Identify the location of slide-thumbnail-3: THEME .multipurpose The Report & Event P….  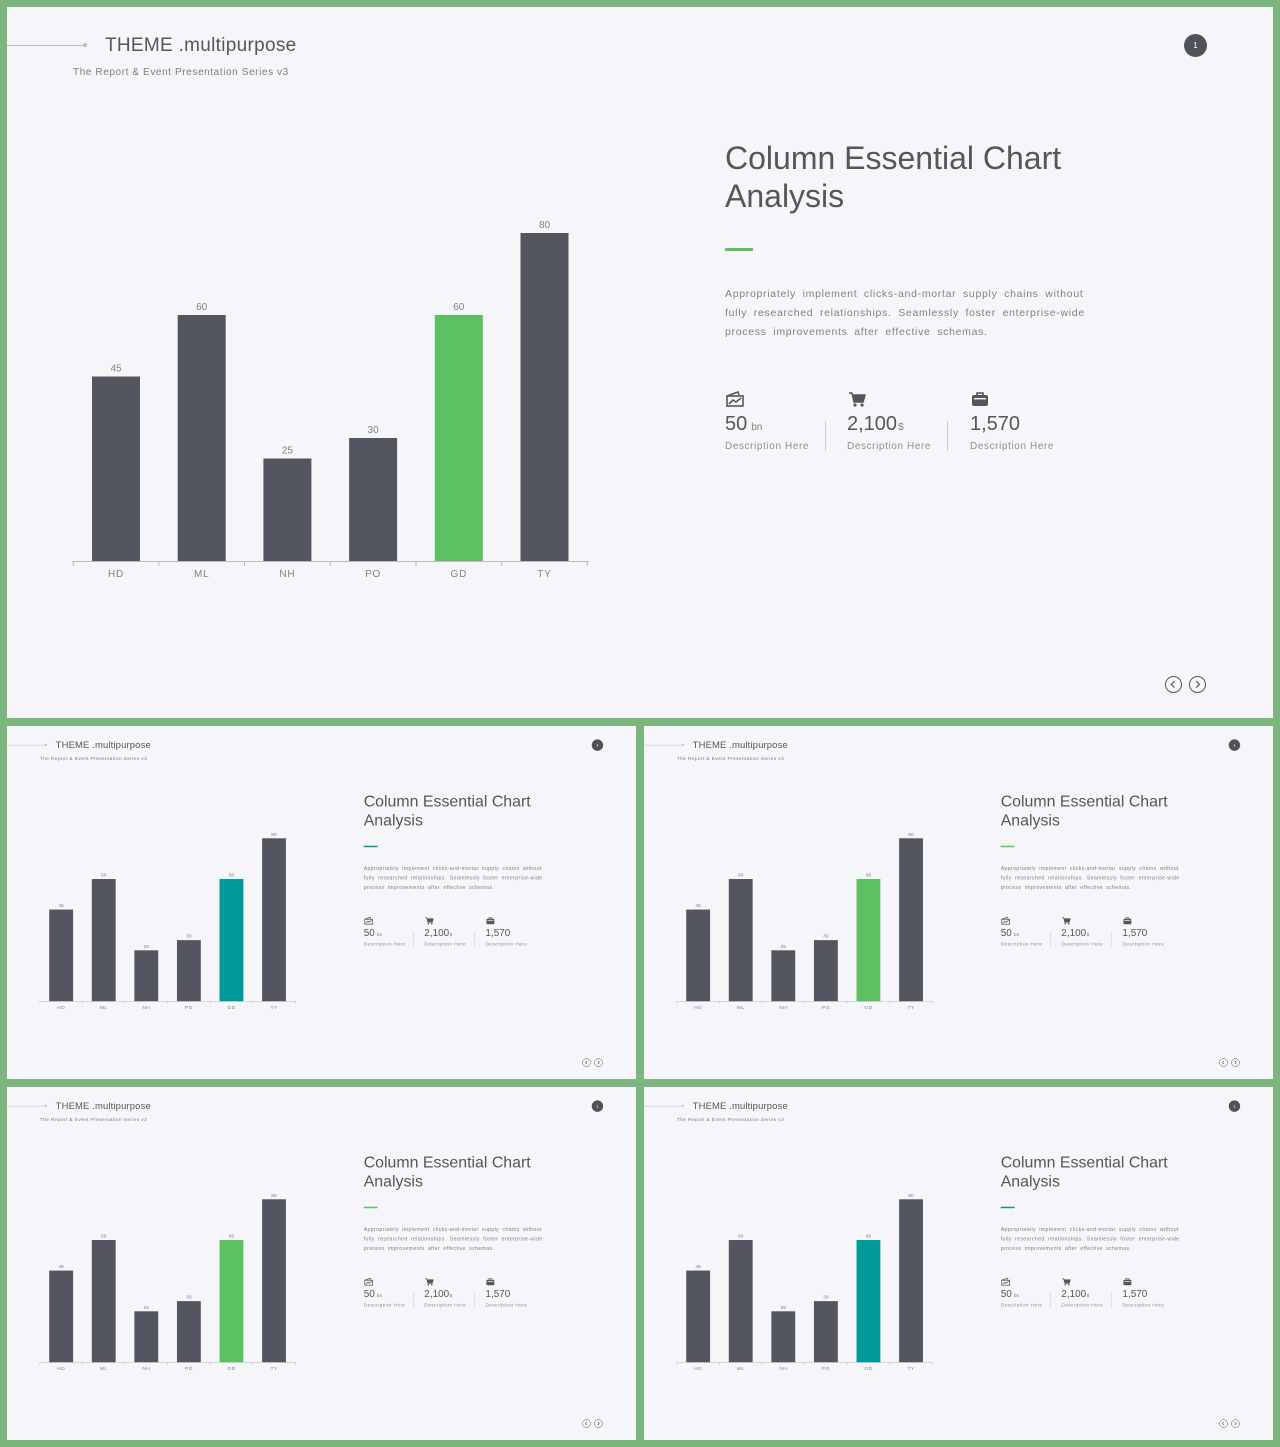
(321, 1263).